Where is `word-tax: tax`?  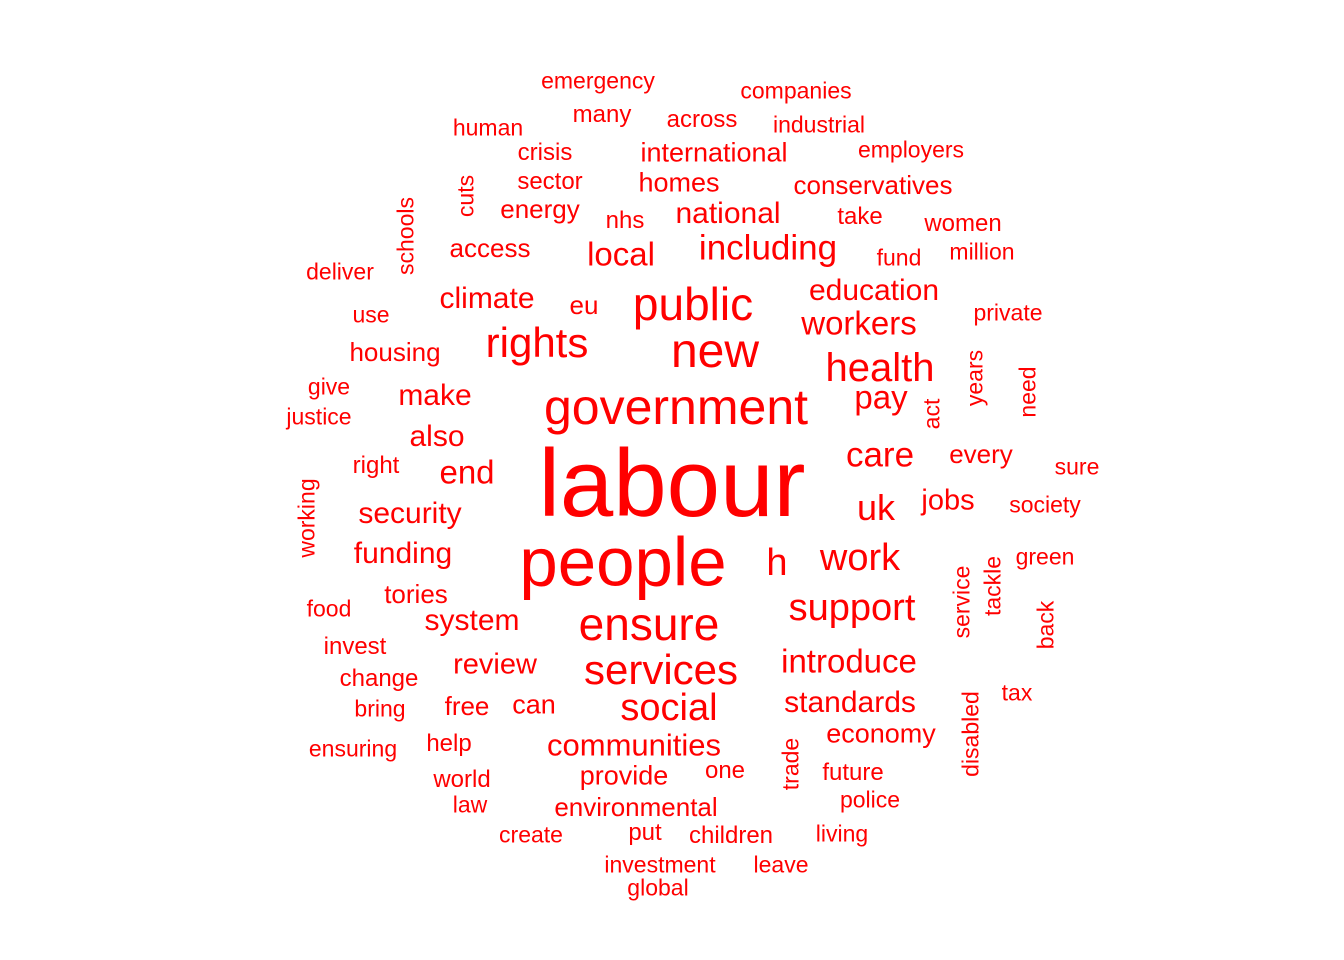 word-tax: tax is located at coordinates (1017, 692).